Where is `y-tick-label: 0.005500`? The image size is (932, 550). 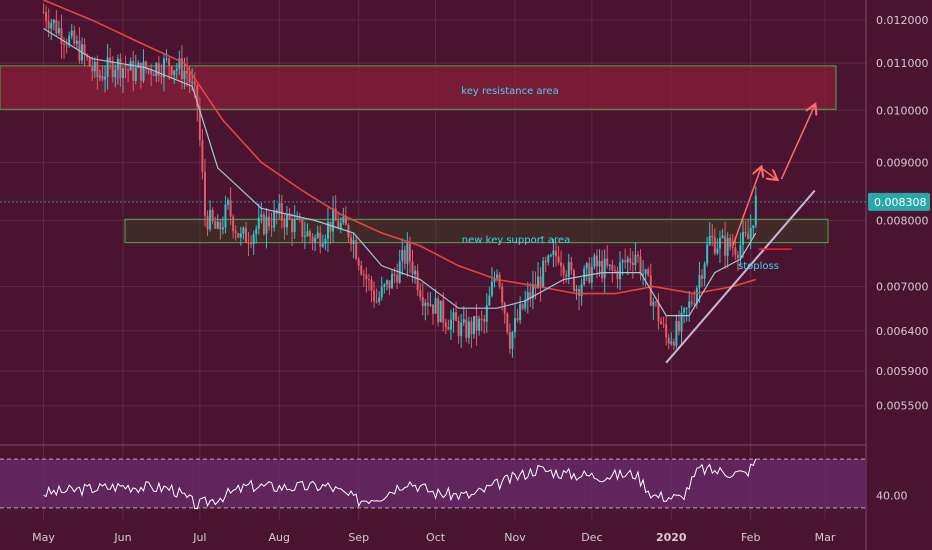
y-tick-label: 0.005500 is located at coordinates (902, 406).